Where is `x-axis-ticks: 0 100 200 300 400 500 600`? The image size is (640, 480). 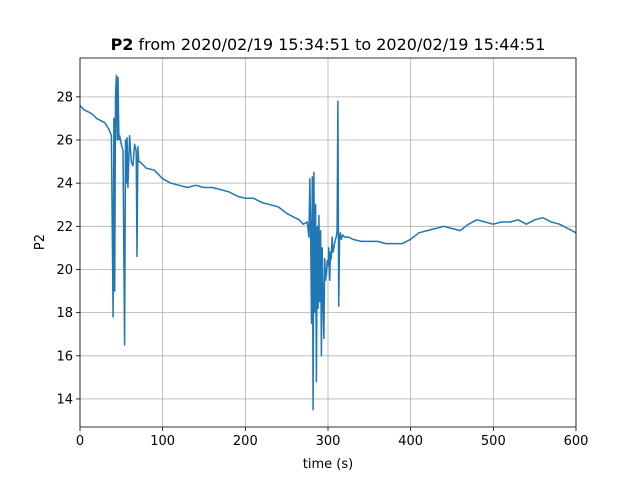
x-axis-ticks: 0 100 200 300 400 500 600 is located at coordinates (332, 438).